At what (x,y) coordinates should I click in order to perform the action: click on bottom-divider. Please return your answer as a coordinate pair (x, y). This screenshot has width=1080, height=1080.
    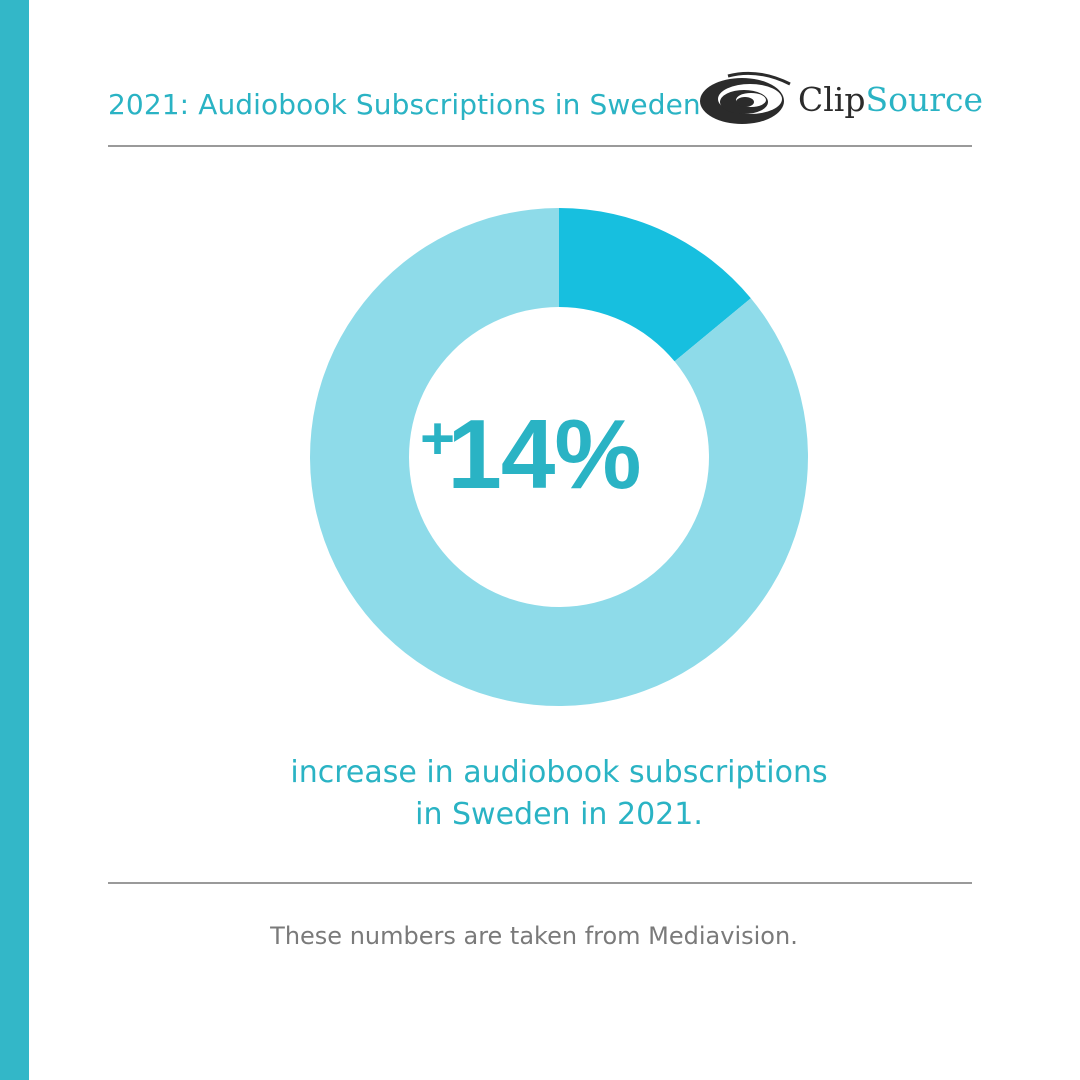
    Looking at the image, I should click on (540, 883).